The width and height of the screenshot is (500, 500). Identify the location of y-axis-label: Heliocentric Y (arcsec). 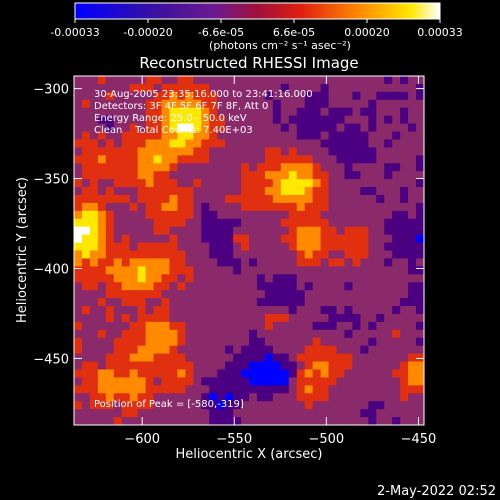
(22, 250).